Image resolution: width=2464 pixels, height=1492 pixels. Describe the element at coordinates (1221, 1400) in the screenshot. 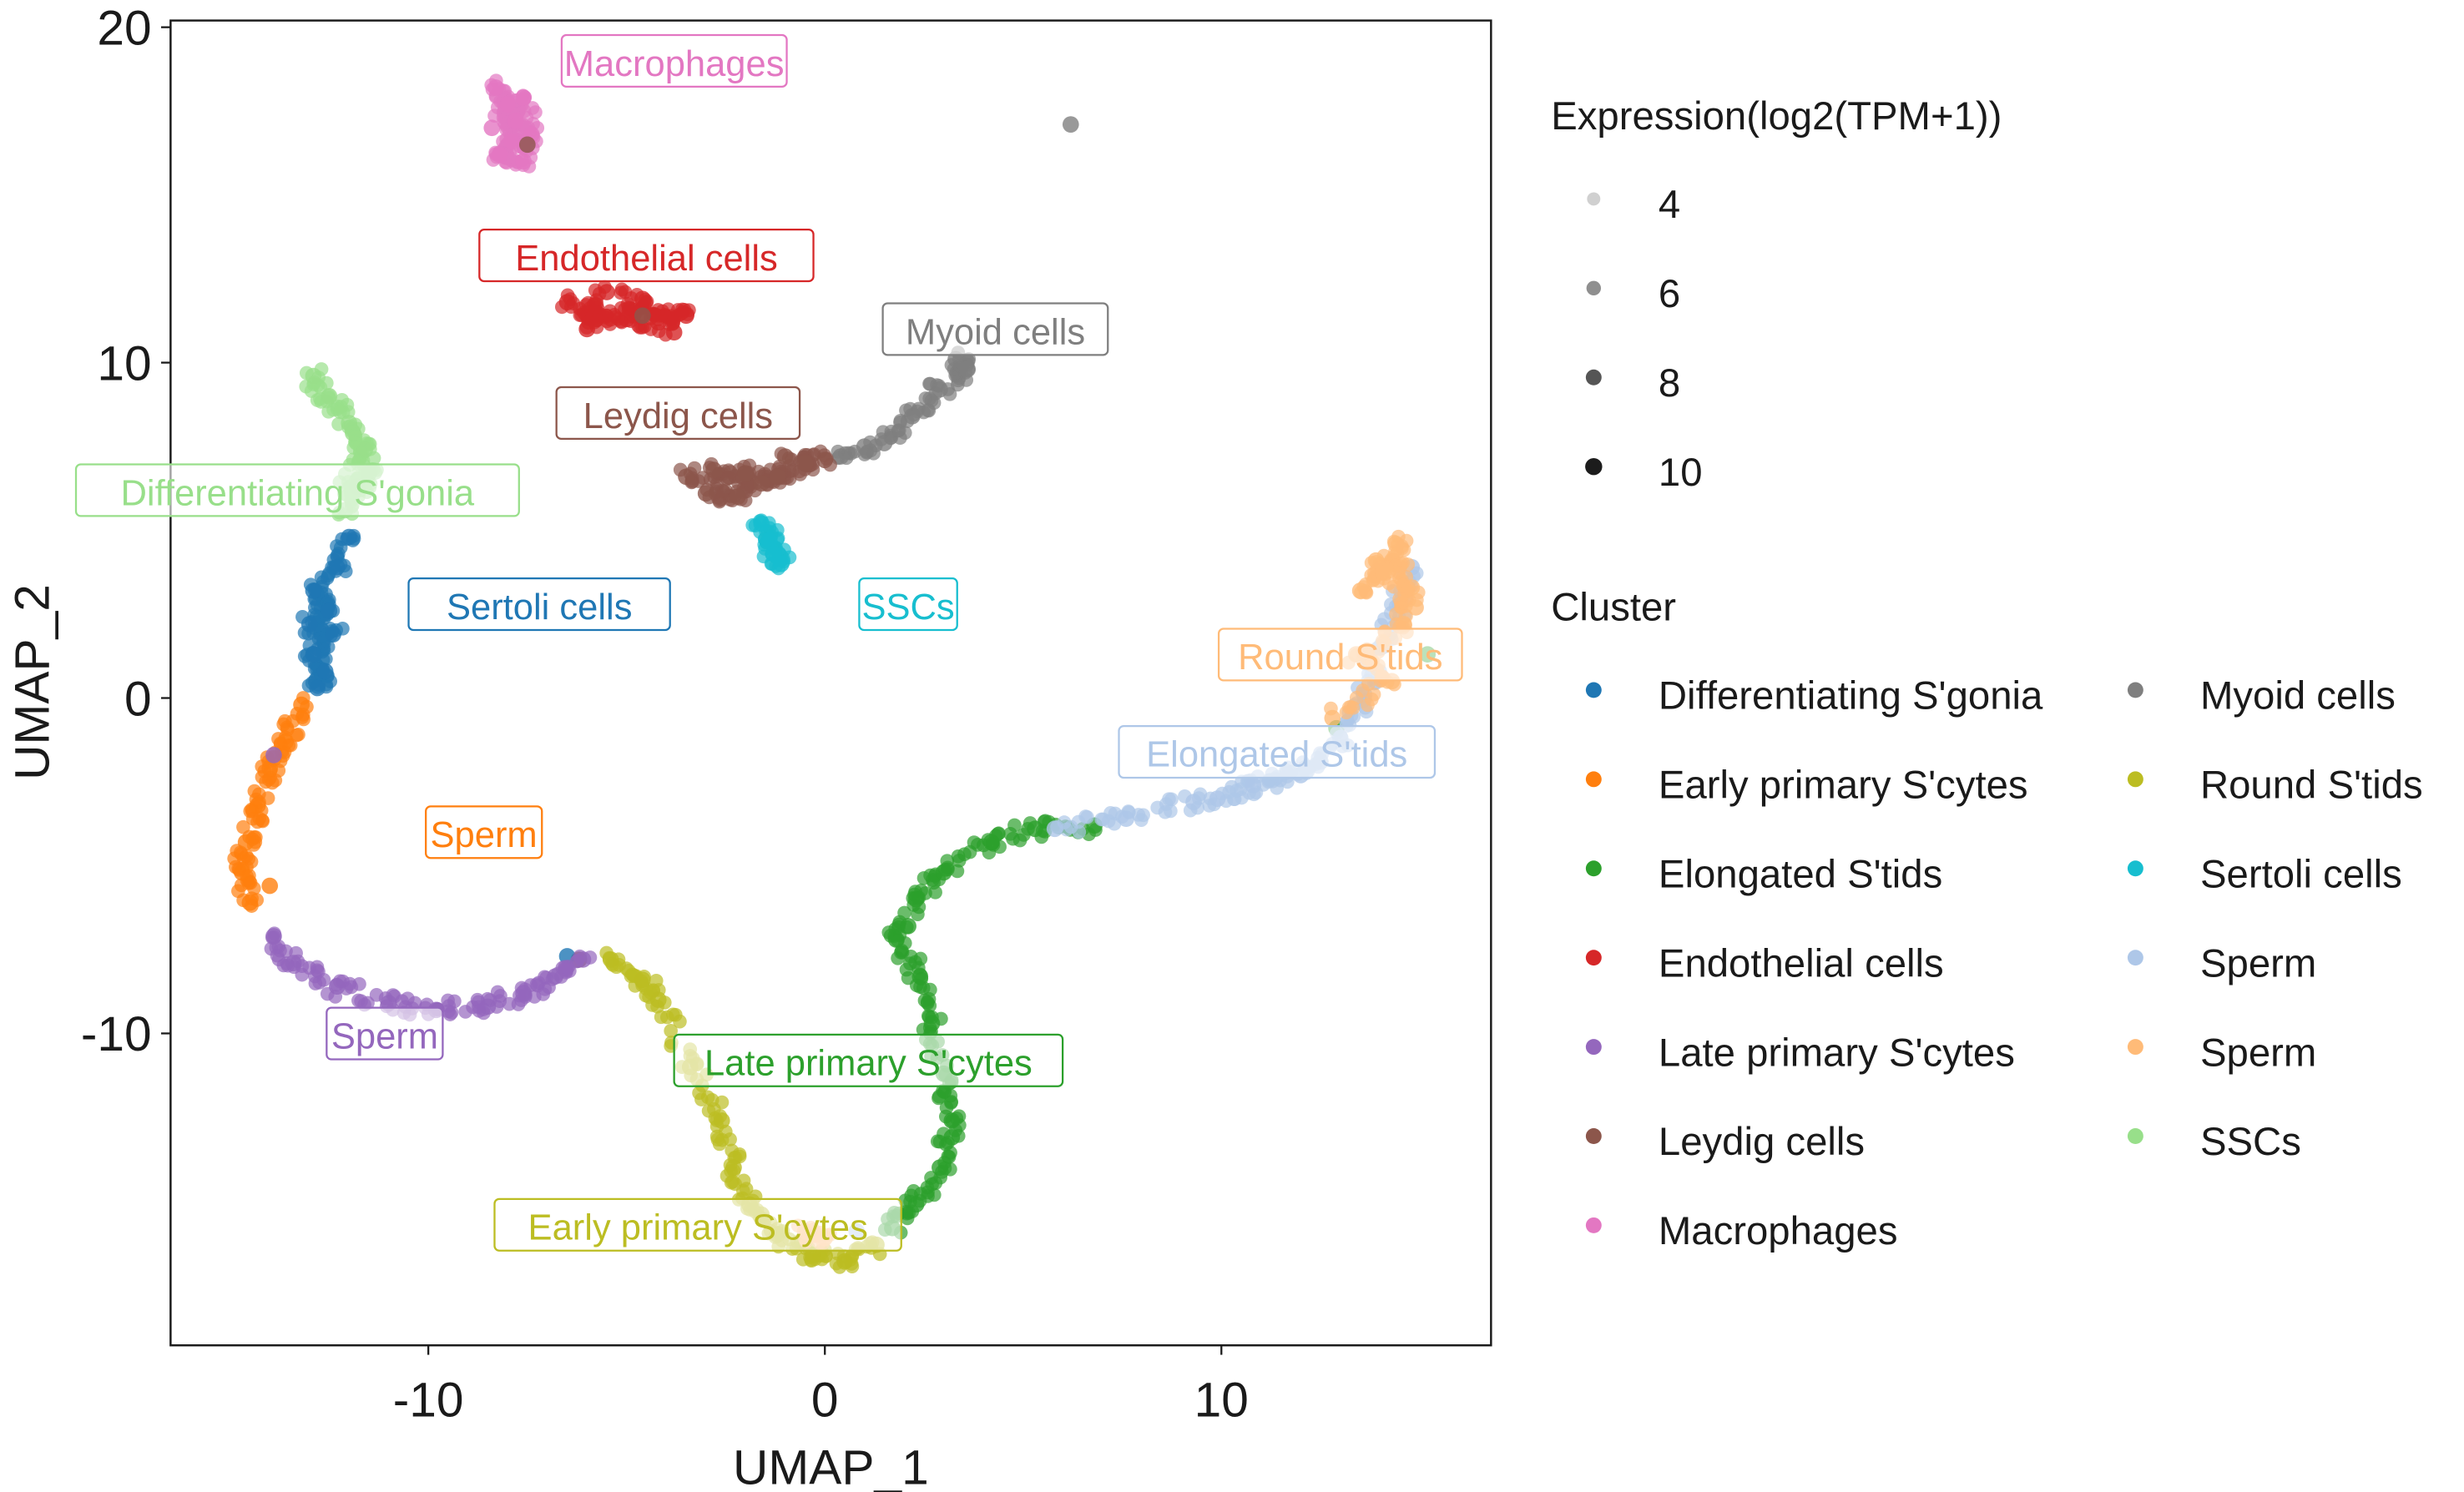

I see `x-tick-label: 10` at that location.